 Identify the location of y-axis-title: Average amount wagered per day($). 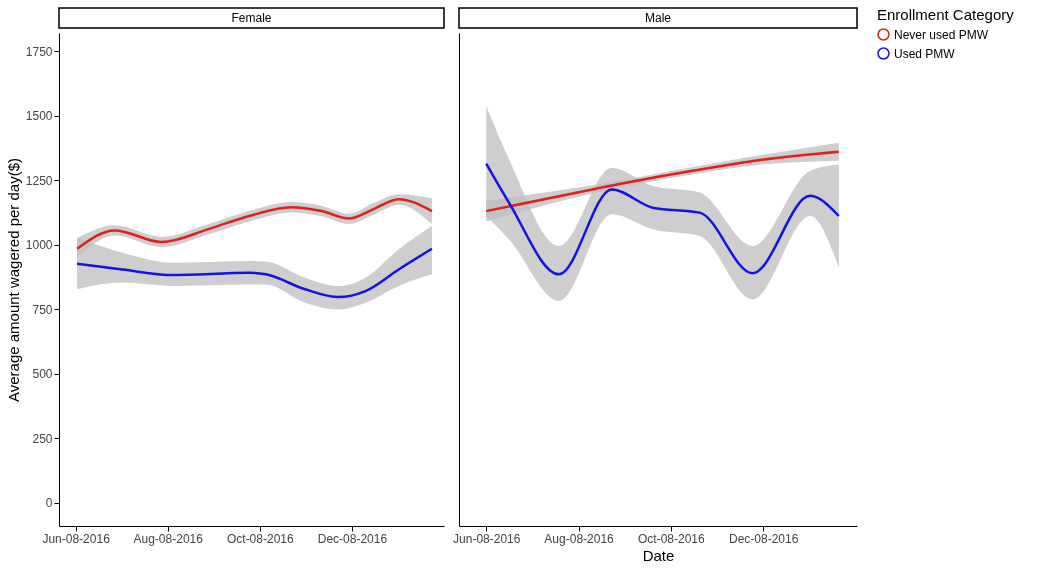
(13, 280).